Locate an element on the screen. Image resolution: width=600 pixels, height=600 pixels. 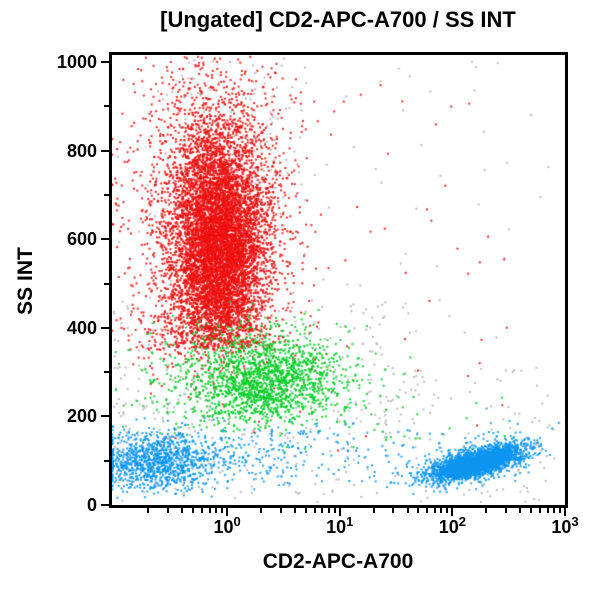
y-tick-label: 1000 is located at coordinates (76, 62).